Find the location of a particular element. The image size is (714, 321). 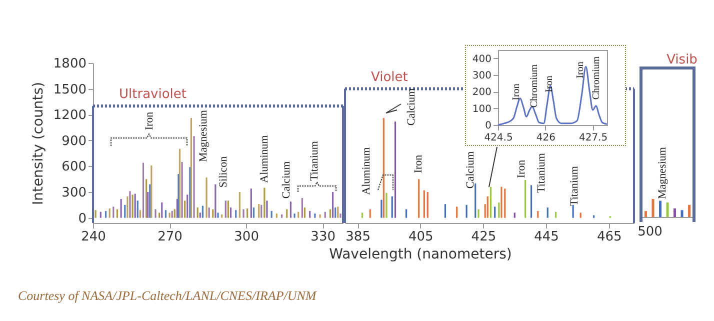

y-tick-label: 200 is located at coordinates (482, 92).